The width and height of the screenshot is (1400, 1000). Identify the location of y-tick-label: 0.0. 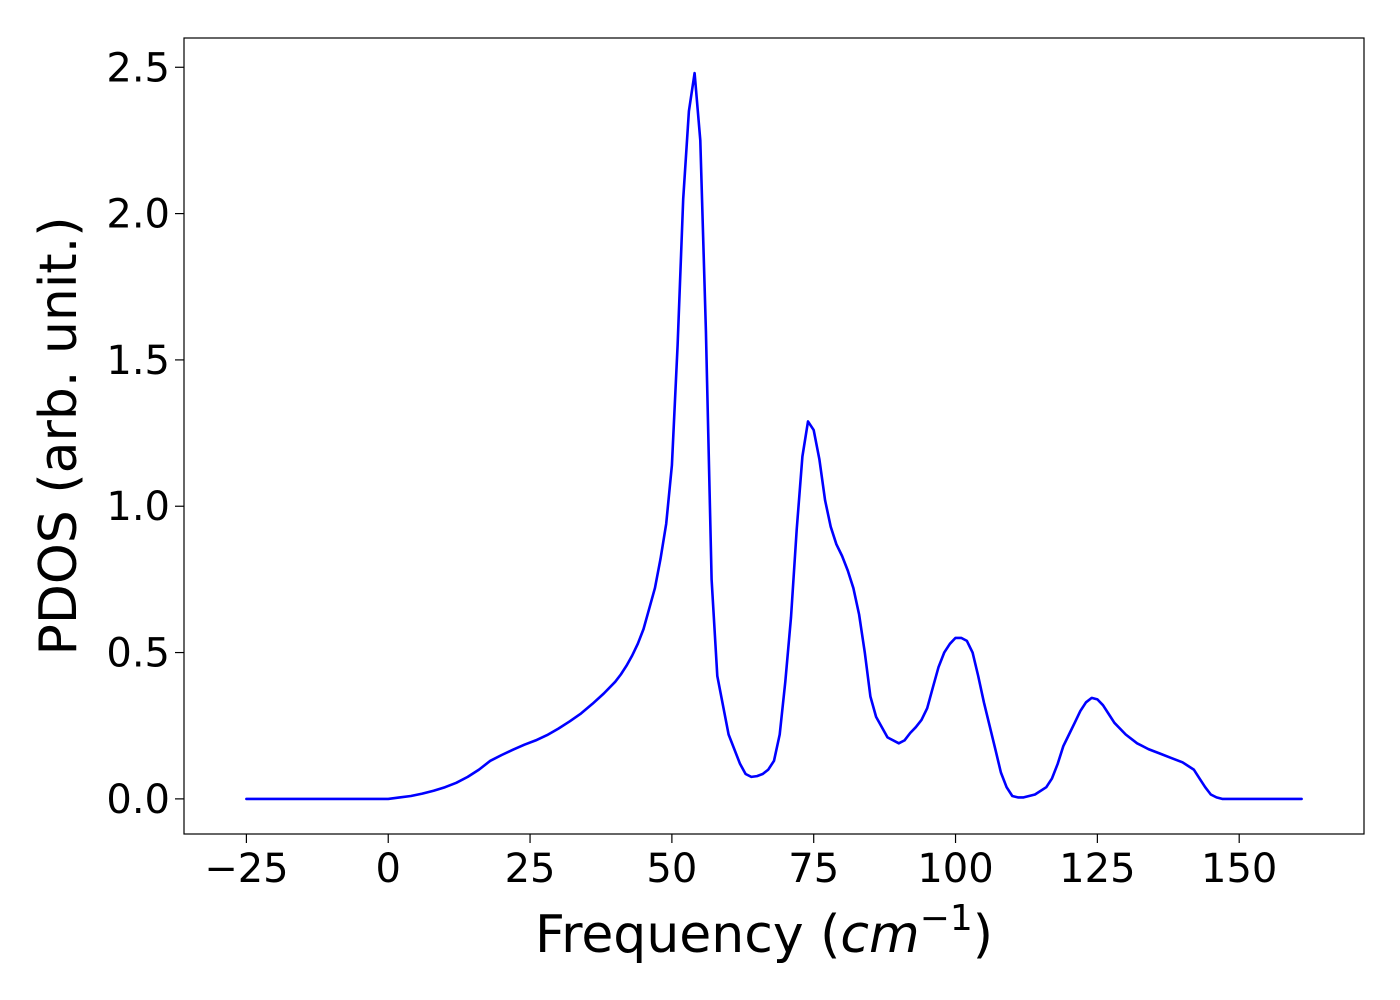
(138, 800).